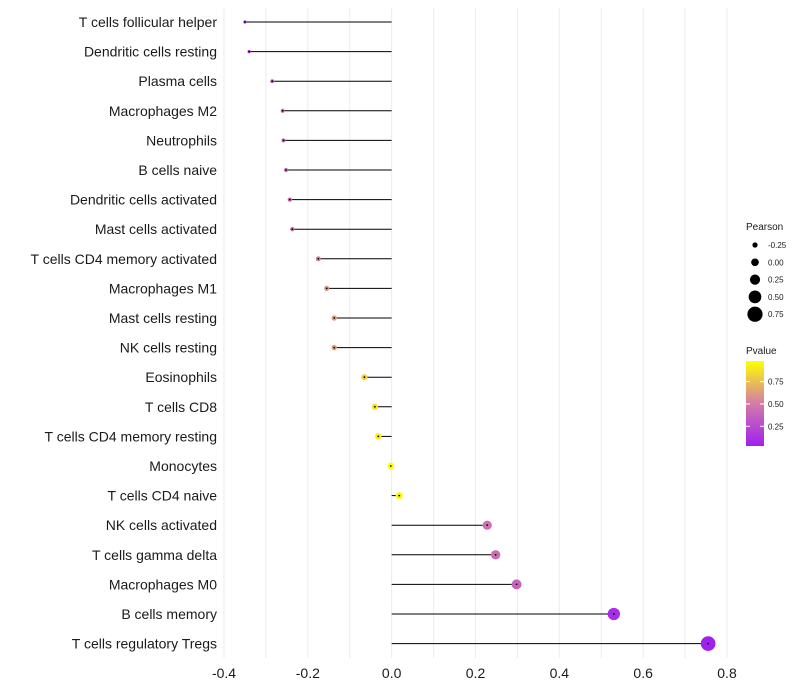 This screenshot has width=800, height=700. Describe the element at coordinates (727, 673) in the screenshot. I see `x-tick-label: 0.8` at that location.